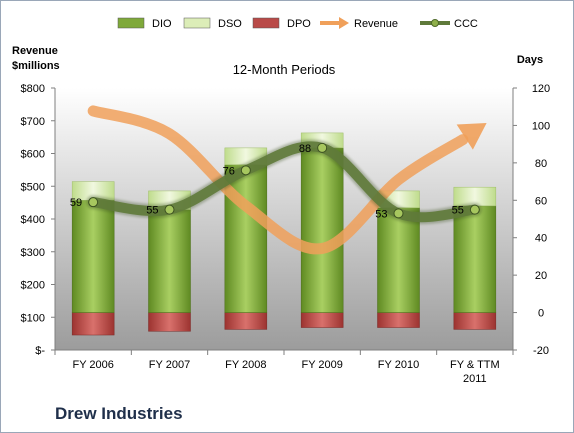  What do you see at coordinates (541, 351) in the screenshot?
I see `right-tick-label: -20` at bounding box center [541, 351].